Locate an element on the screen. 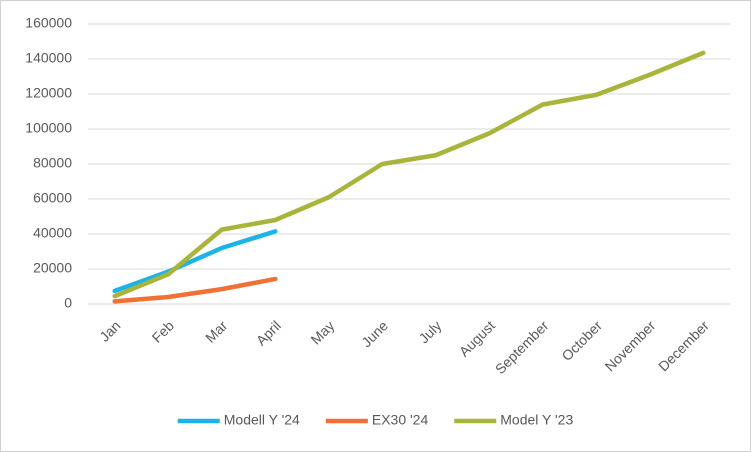 The height and width of the screenshot is (452, 751). y-tick-label: 100000 is located at coordinates (48, 128).